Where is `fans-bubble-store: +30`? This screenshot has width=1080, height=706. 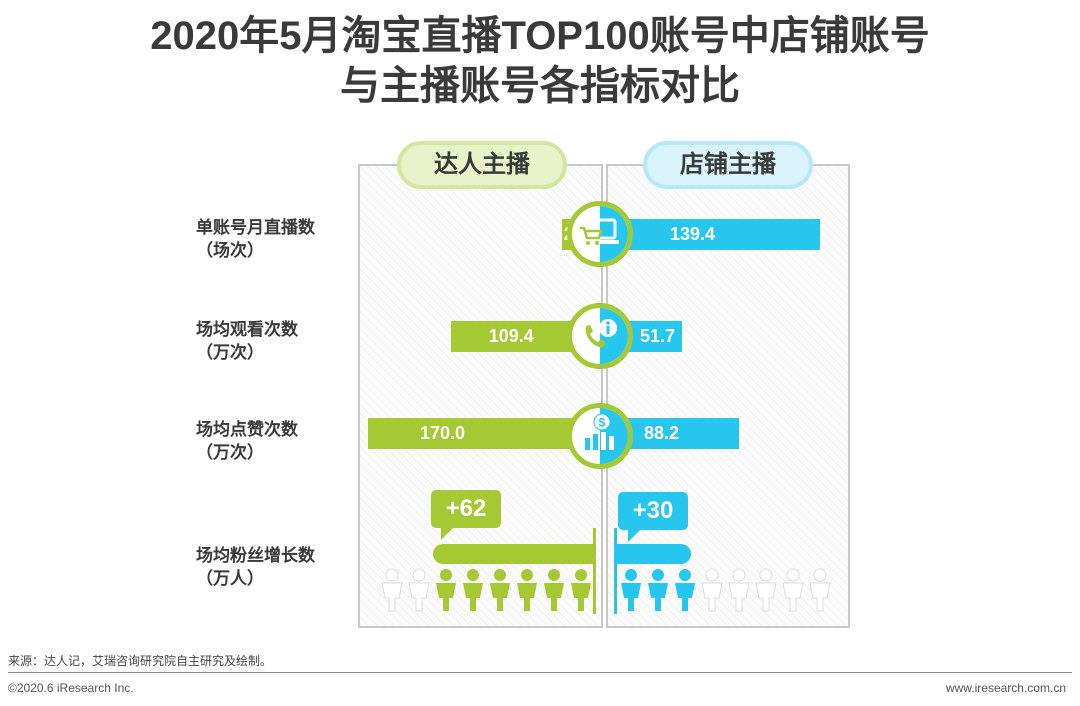
fans-bubble-store: +30 is located at coordinates (653, 517).